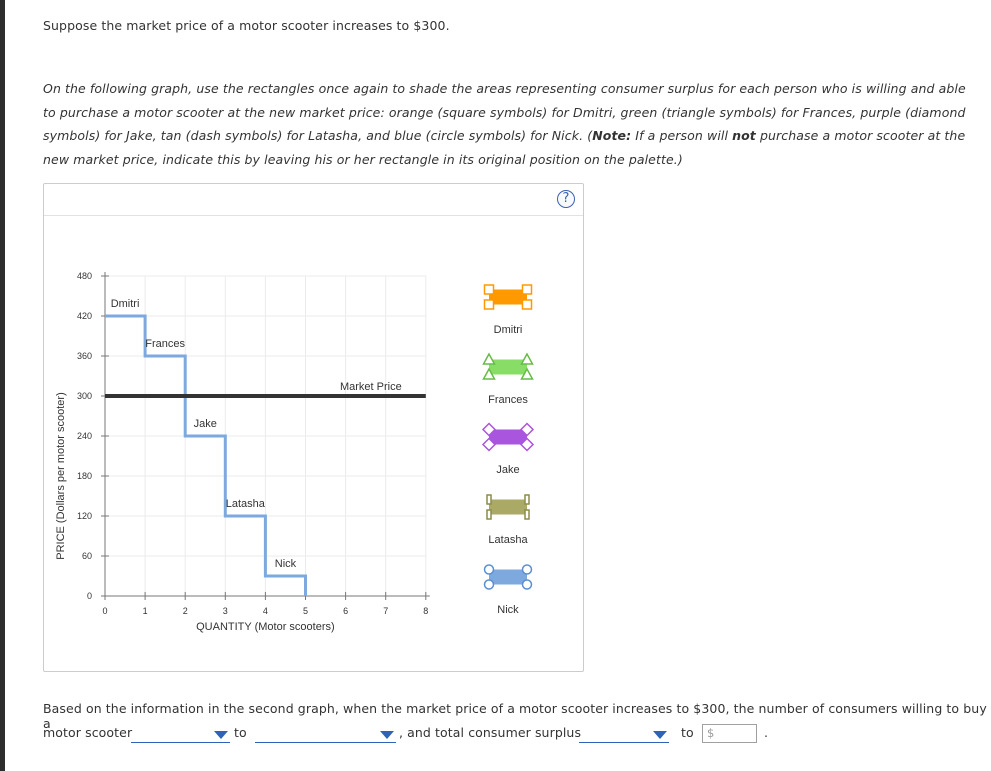  I want to click on to-text-1: to, so click(240, 732).